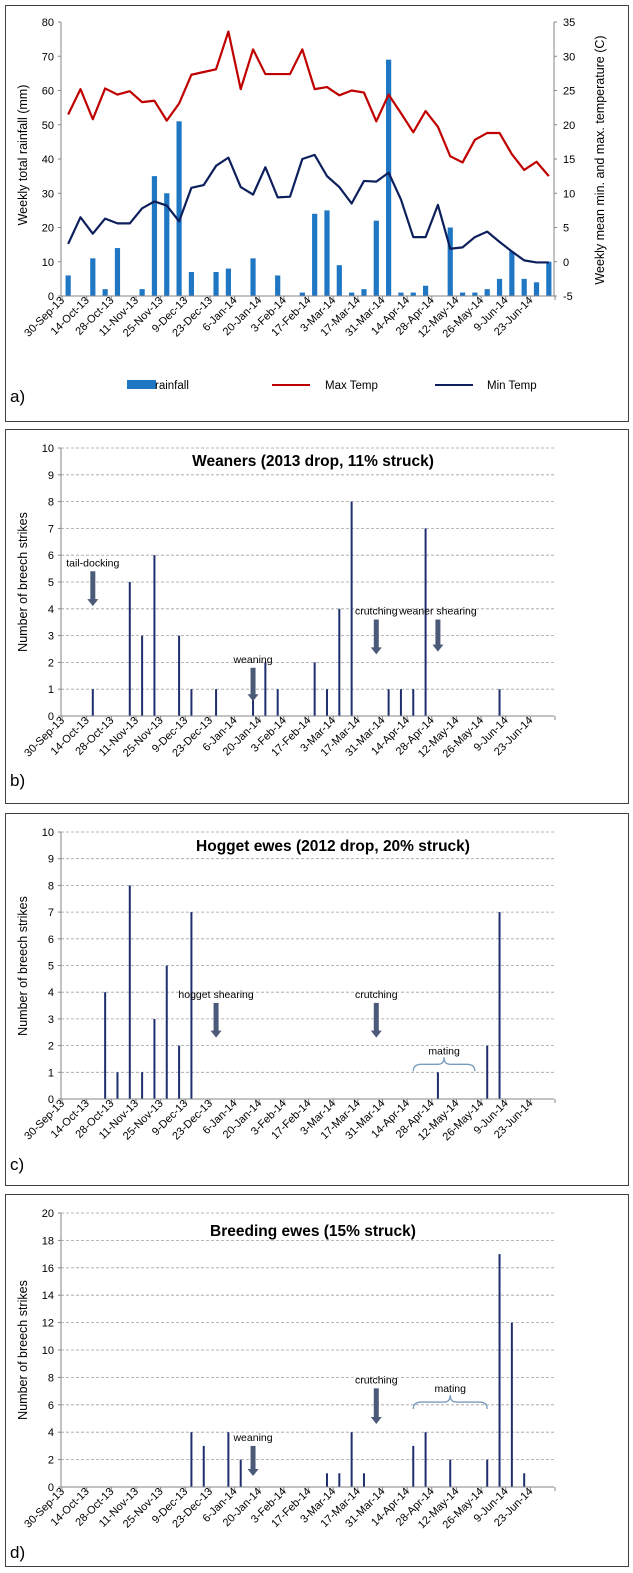 This screenshot has width=633, height=1573. I want to click on y-tick-label-b-1: 1, so click(51, 690).